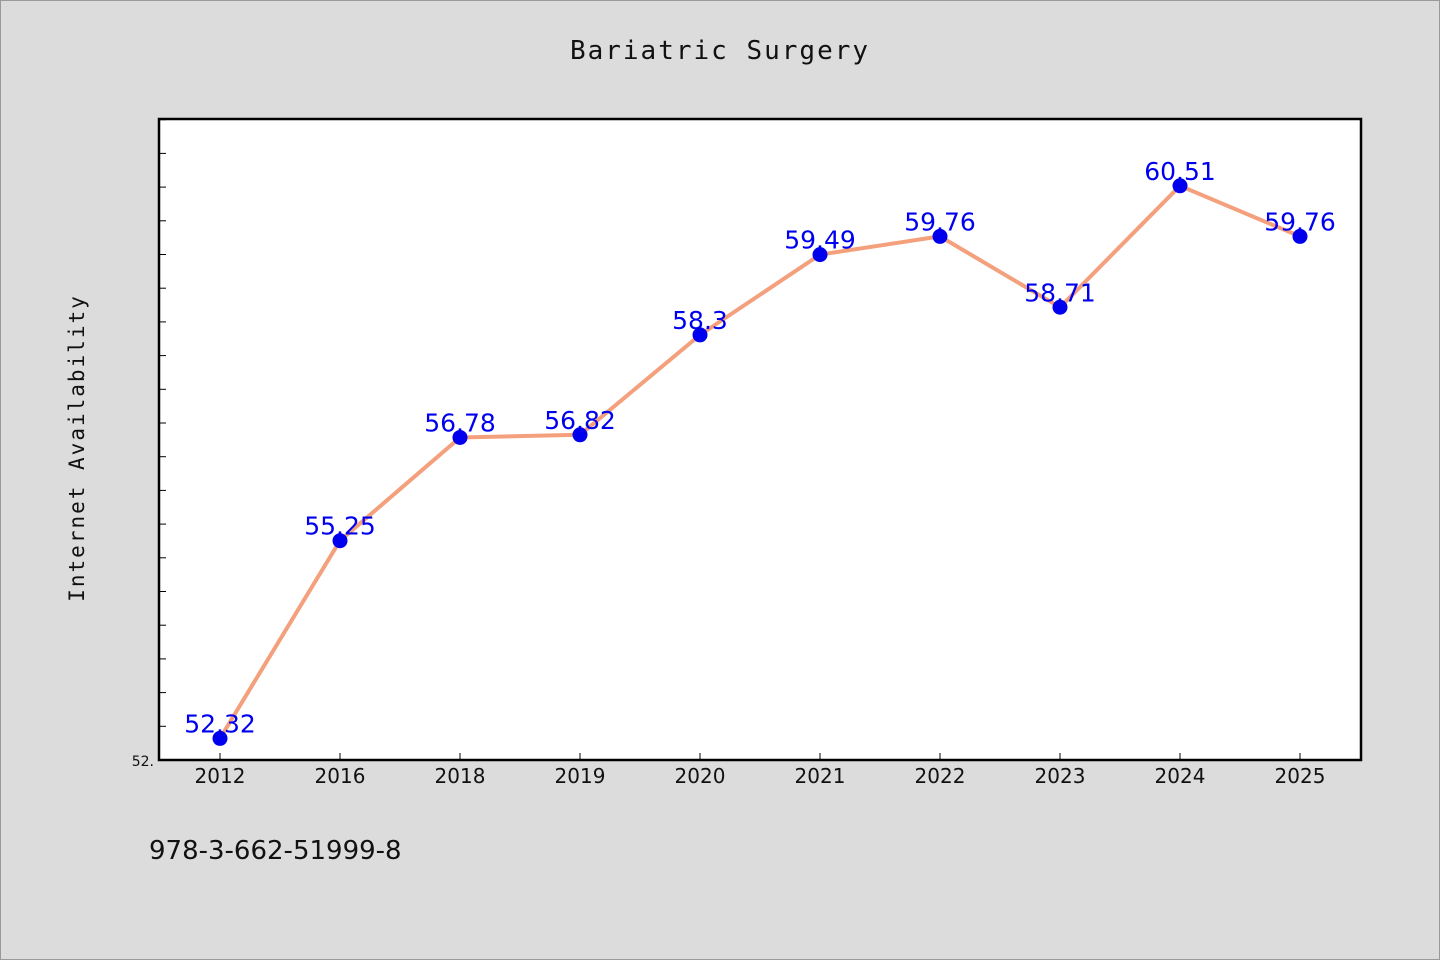  I want to click on data-label: 55.25, so click(340, 526).